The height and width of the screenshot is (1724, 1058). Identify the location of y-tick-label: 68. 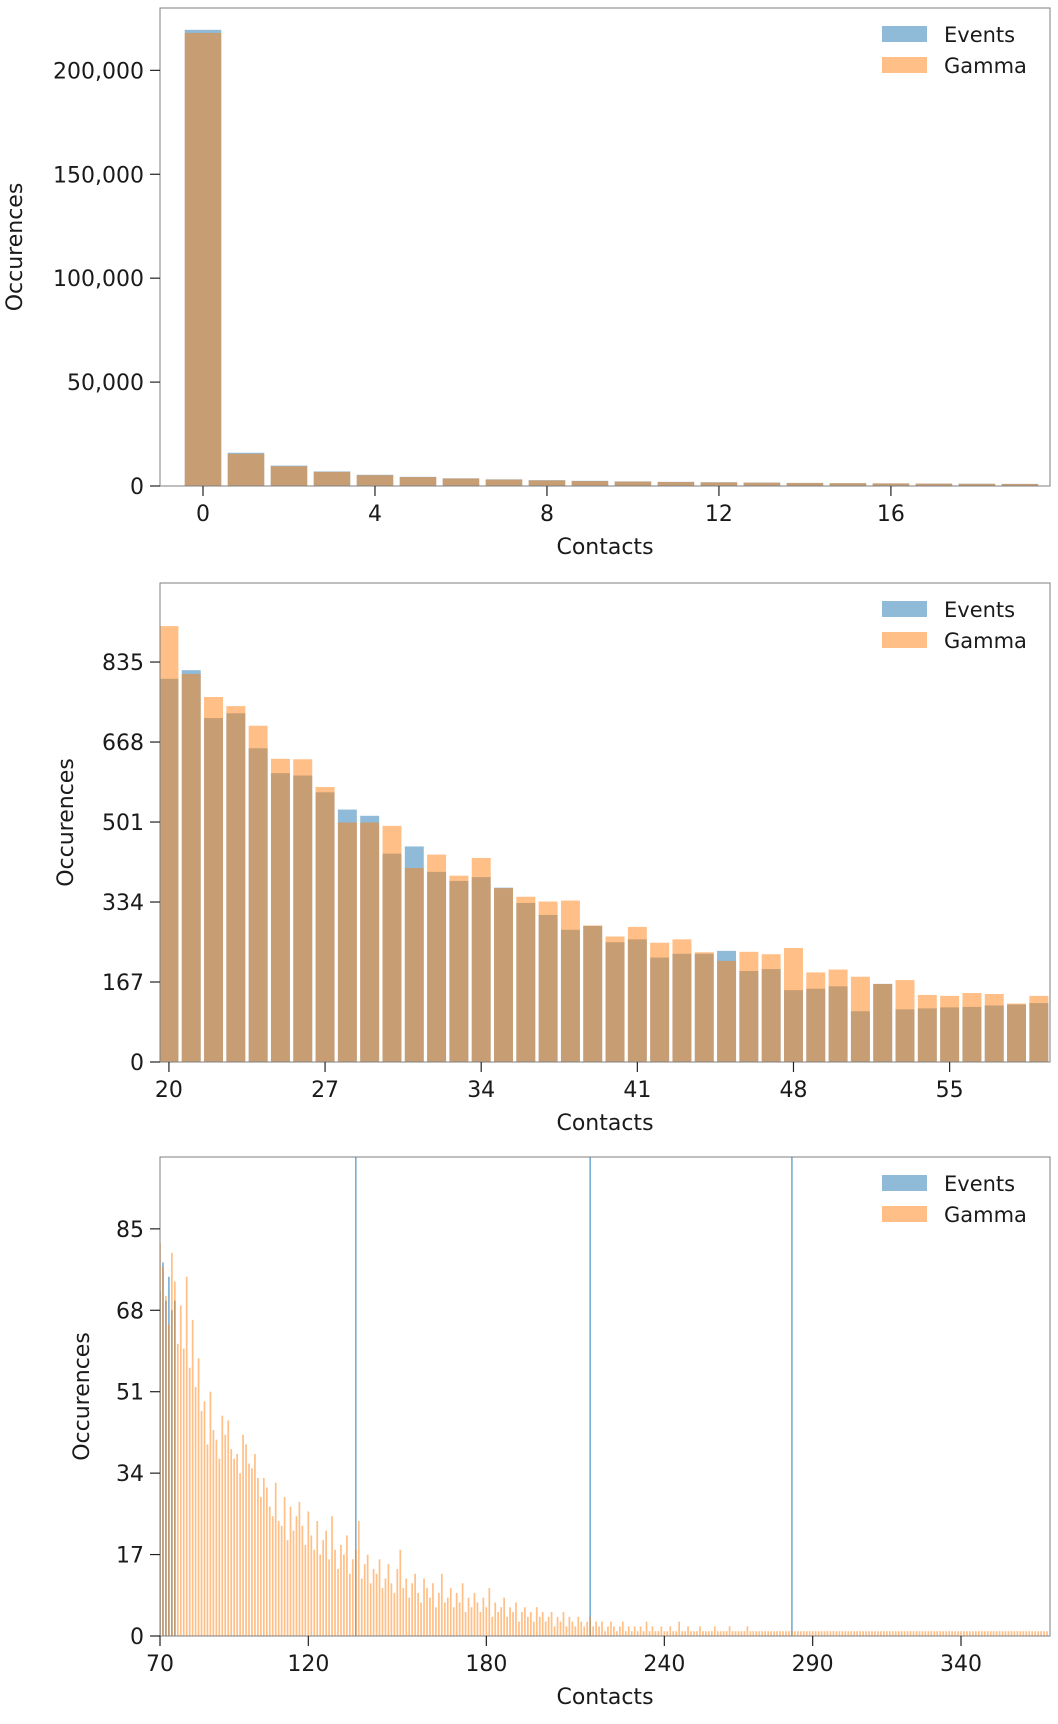
(130, 1311).